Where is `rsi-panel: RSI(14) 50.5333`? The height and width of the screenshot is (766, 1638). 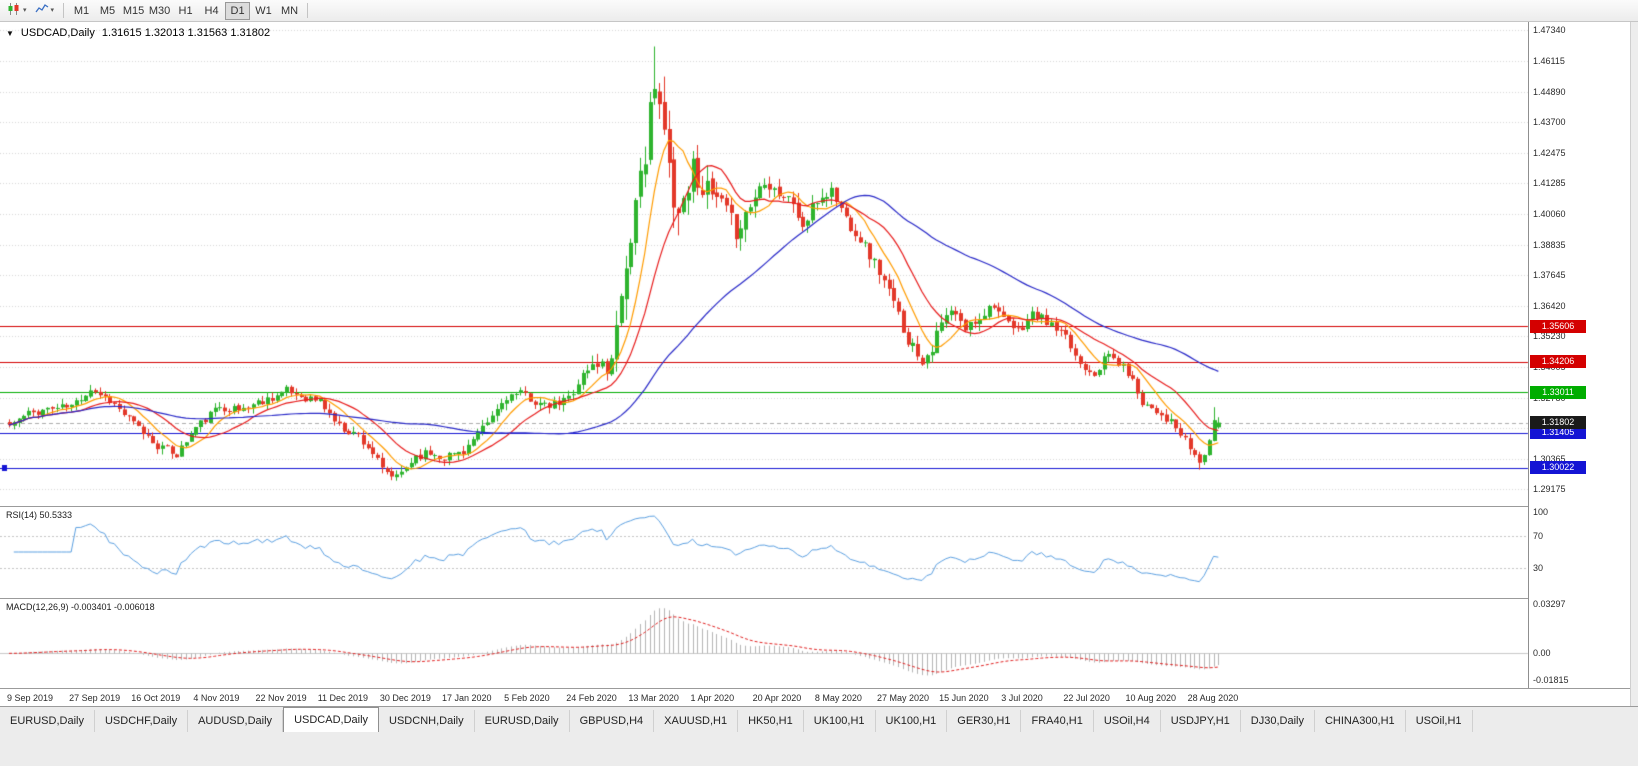
rsi-panel: RSI(14) 50.5333 is located at coordinates (819, 552).